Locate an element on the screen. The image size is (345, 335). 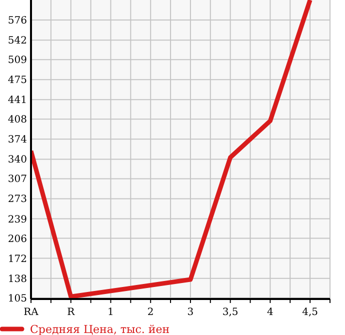
x-tick-label: R is located at coordinates (71, 312).